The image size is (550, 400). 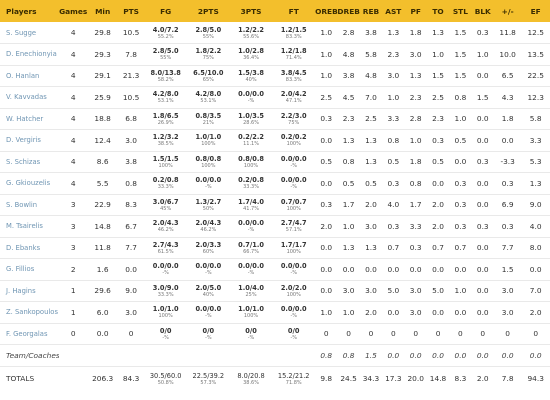 I want to click on header-ast: AST, so click(x=393, y=11).